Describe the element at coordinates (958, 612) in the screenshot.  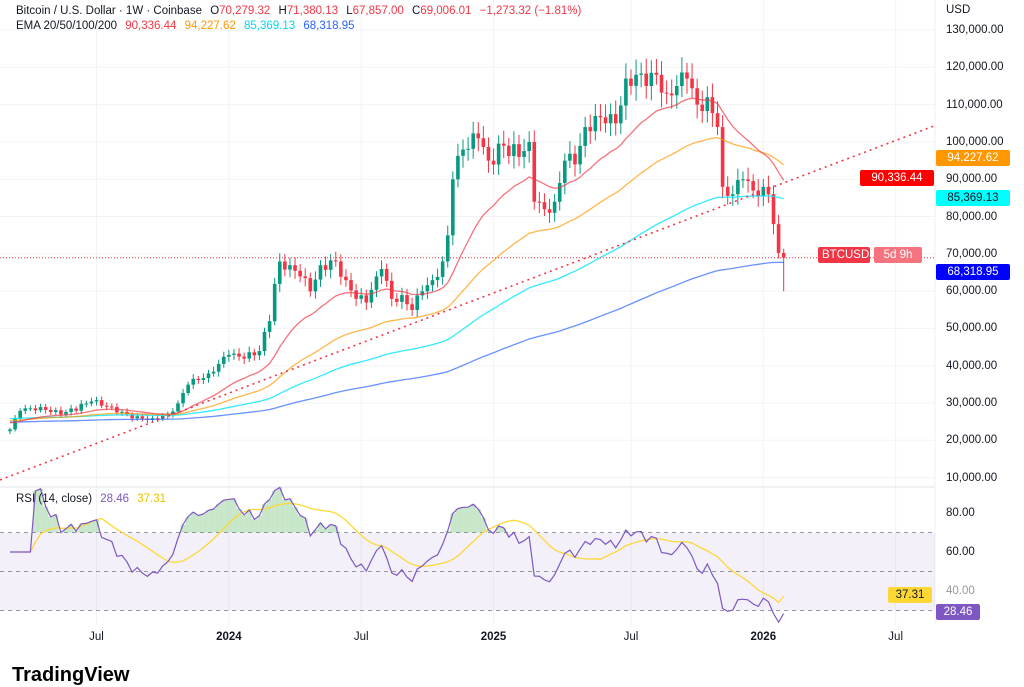
I see `rsi-badge: 28.46` at that location.